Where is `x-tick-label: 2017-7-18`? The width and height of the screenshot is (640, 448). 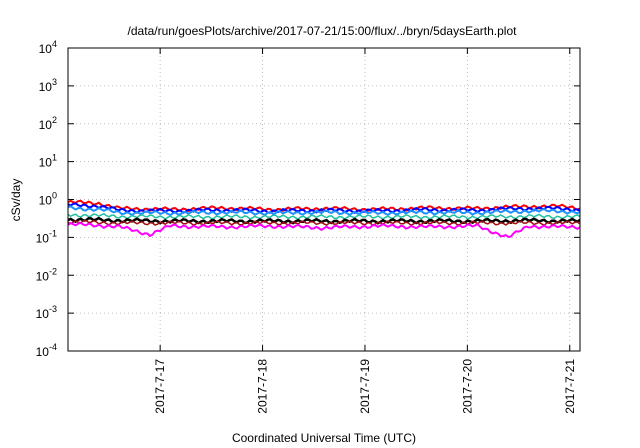
x-tick-label: 2017-7-18 is located at coordinates (263, 386).